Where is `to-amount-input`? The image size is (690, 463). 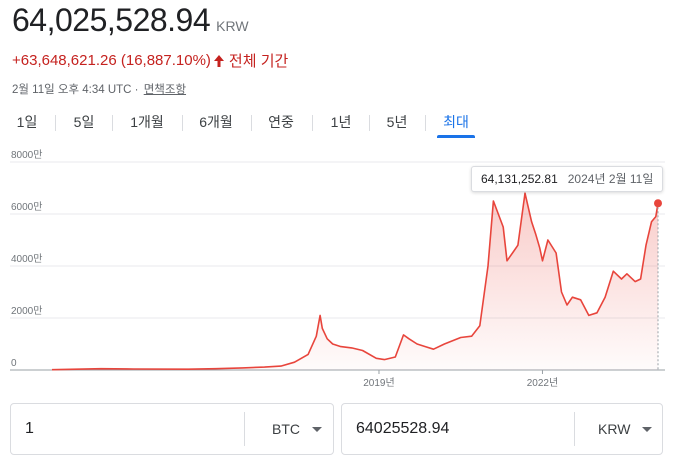
to-amount-input is located at coordinates (463, 429).